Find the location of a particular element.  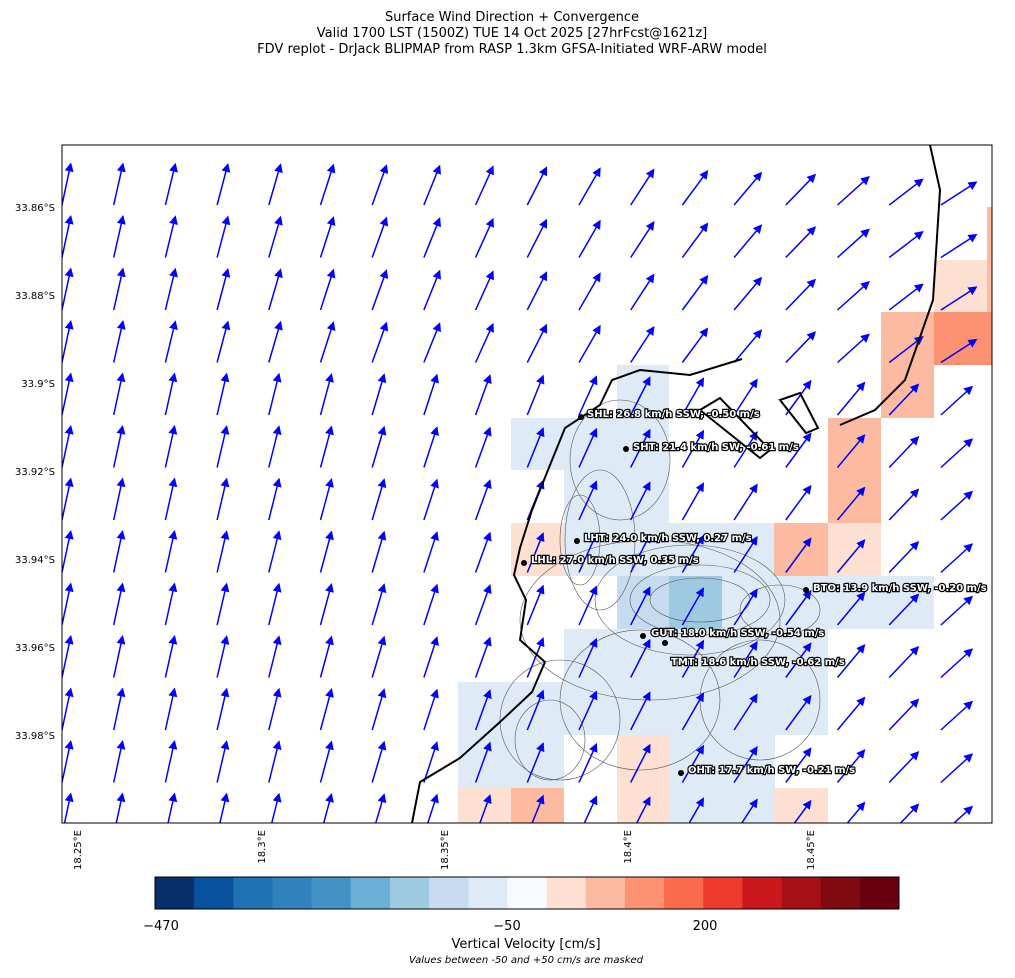

latitude-label: 33.9°S is located at coordinates (38, 384).